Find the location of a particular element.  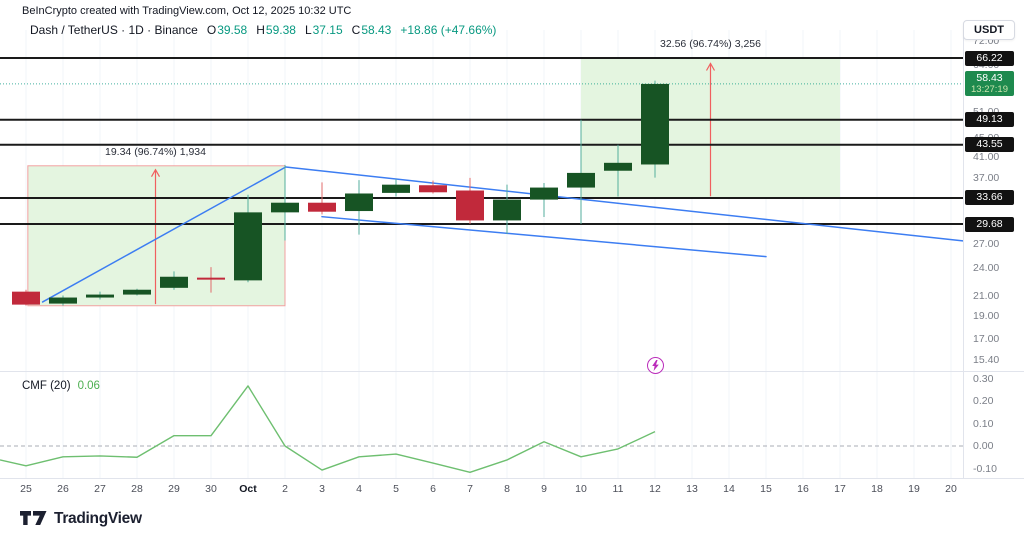

ohlc-item: C 58.43 is located at coordinates (371, 30).